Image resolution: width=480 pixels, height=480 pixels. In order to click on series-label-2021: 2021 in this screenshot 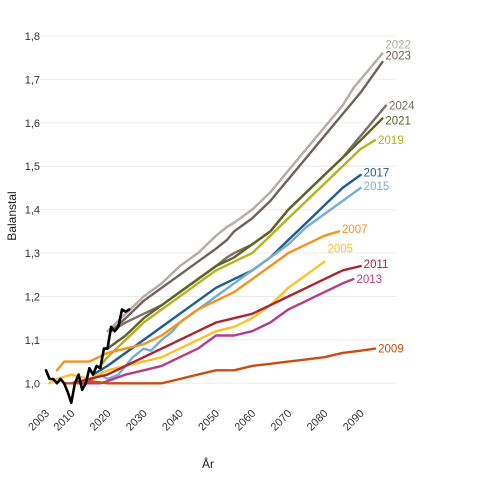, I will do `click(398, 122)`.